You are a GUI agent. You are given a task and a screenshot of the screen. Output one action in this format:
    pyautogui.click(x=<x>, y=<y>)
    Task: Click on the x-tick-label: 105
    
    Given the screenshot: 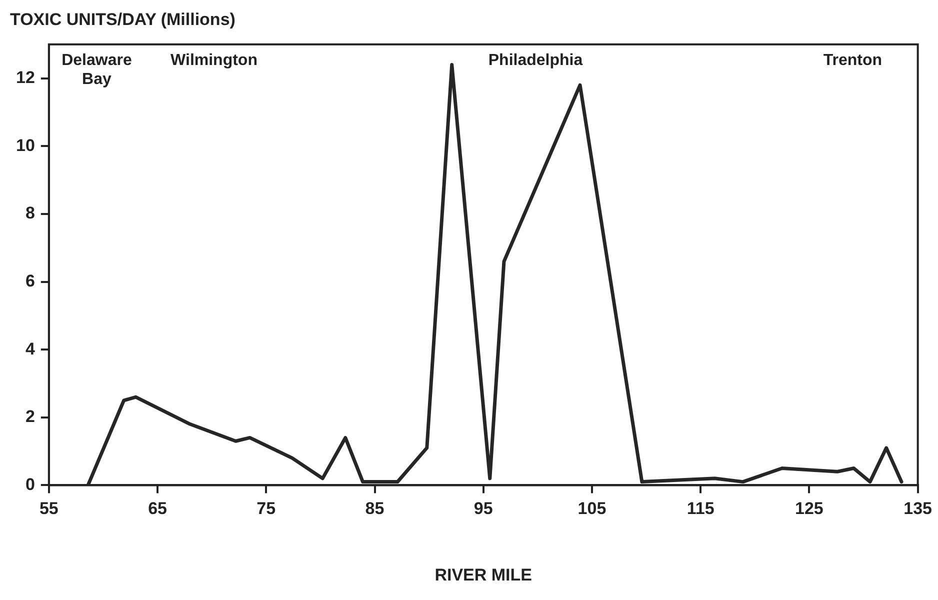 What is the action you would take?
    pyautogui.click(x=592, y=508)
    